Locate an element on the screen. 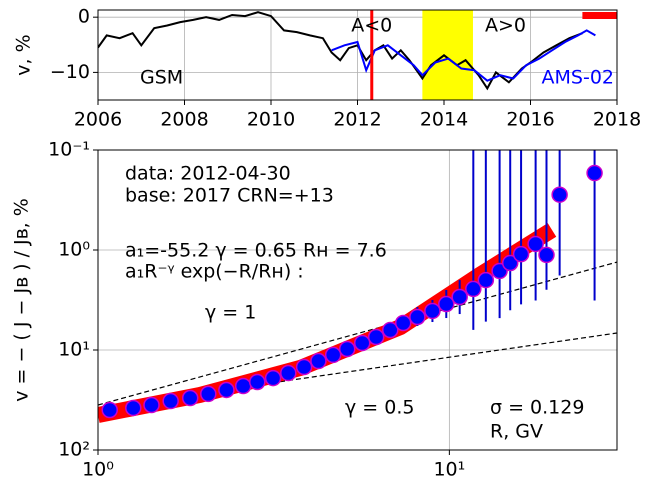 Image resolution: width=650 pixels, height=500 pixels. x-tick-label: 2008 is located at coordinates (184, 120).